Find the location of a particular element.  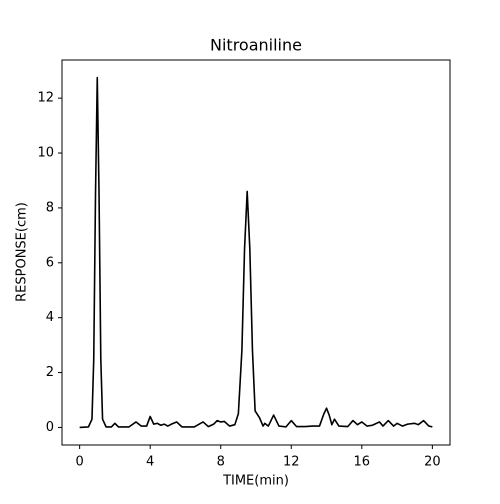

y-tick-label: 8 is located at coordinates (50, 207).